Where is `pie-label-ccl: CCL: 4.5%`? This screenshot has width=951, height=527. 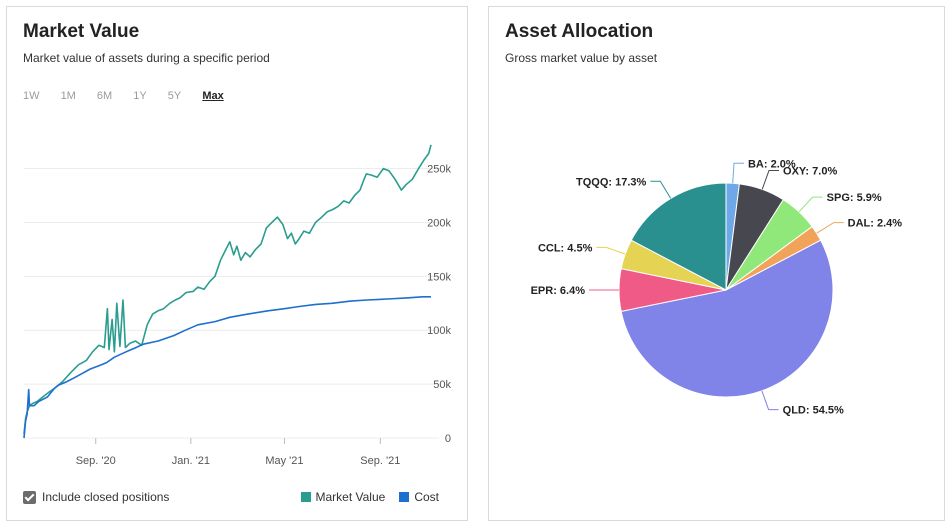 pie-label-ccl: CCL: 4.5% is located at coordinates (565, 248).